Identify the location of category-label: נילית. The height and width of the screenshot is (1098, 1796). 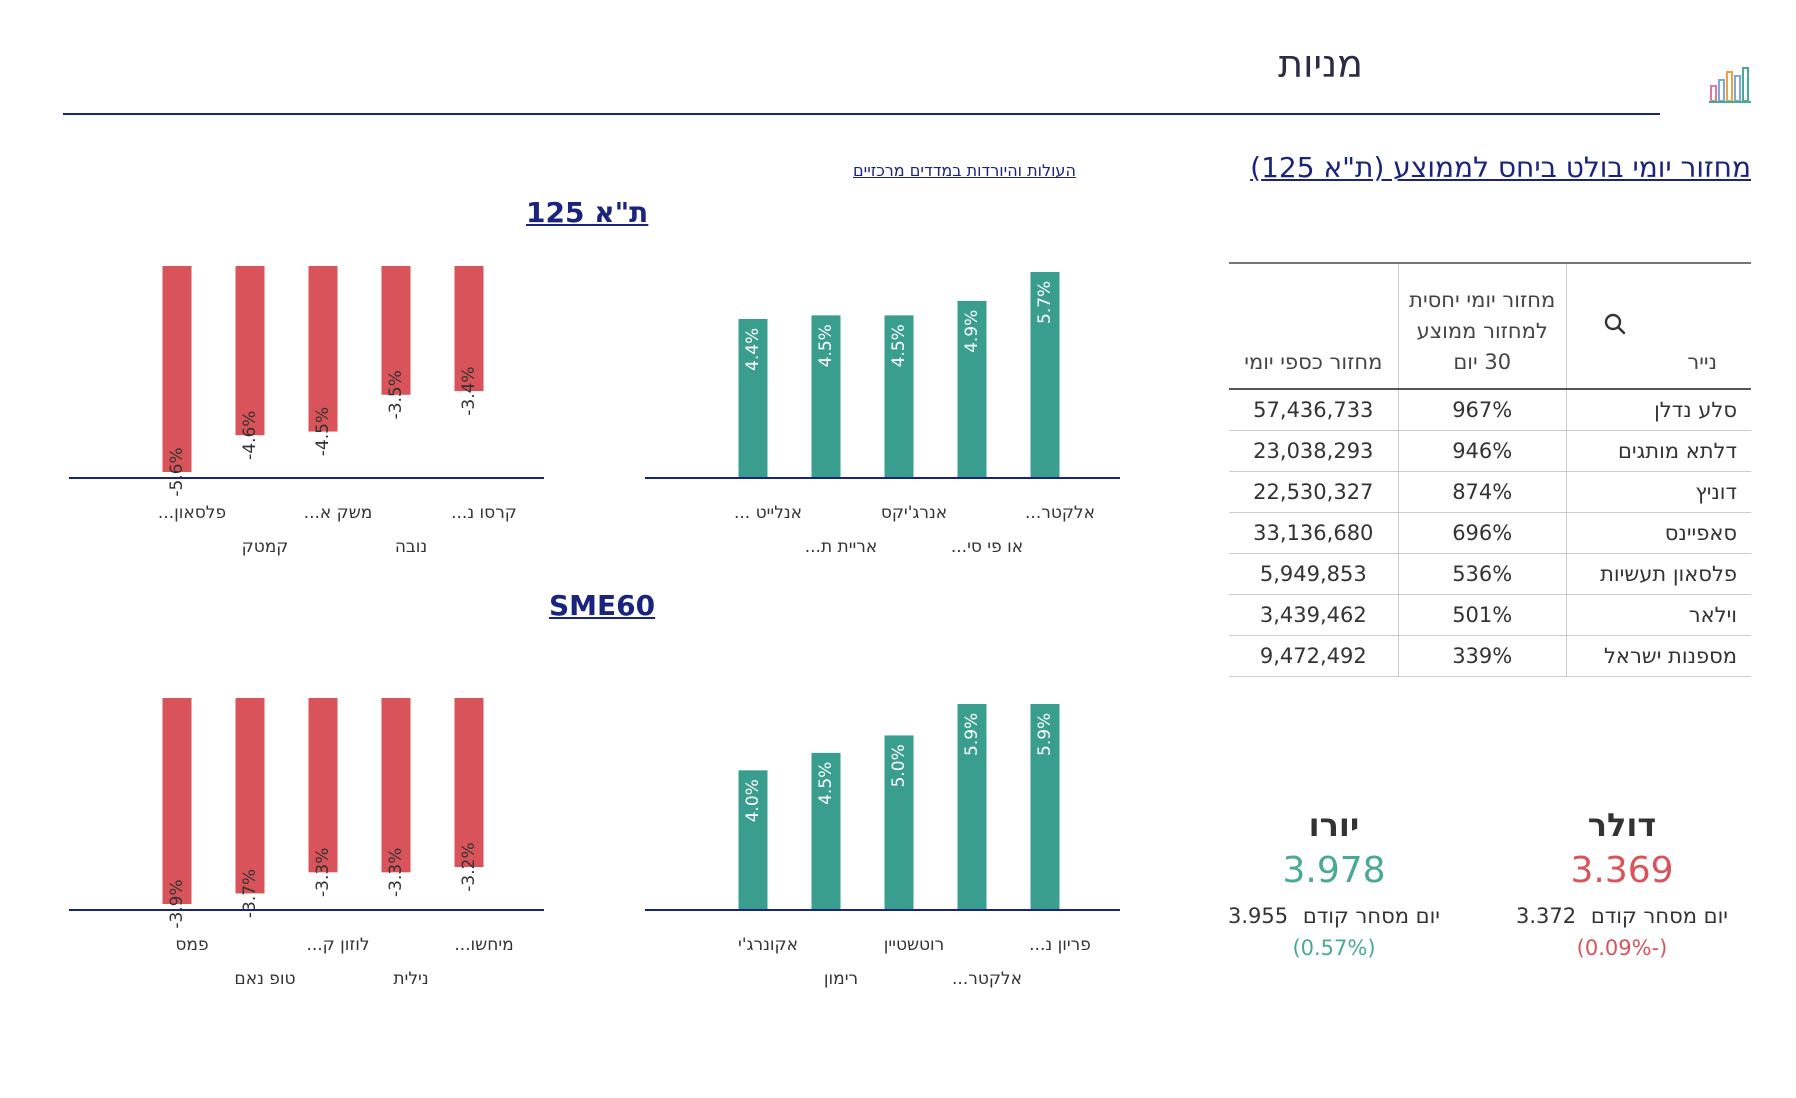
(410, 979).